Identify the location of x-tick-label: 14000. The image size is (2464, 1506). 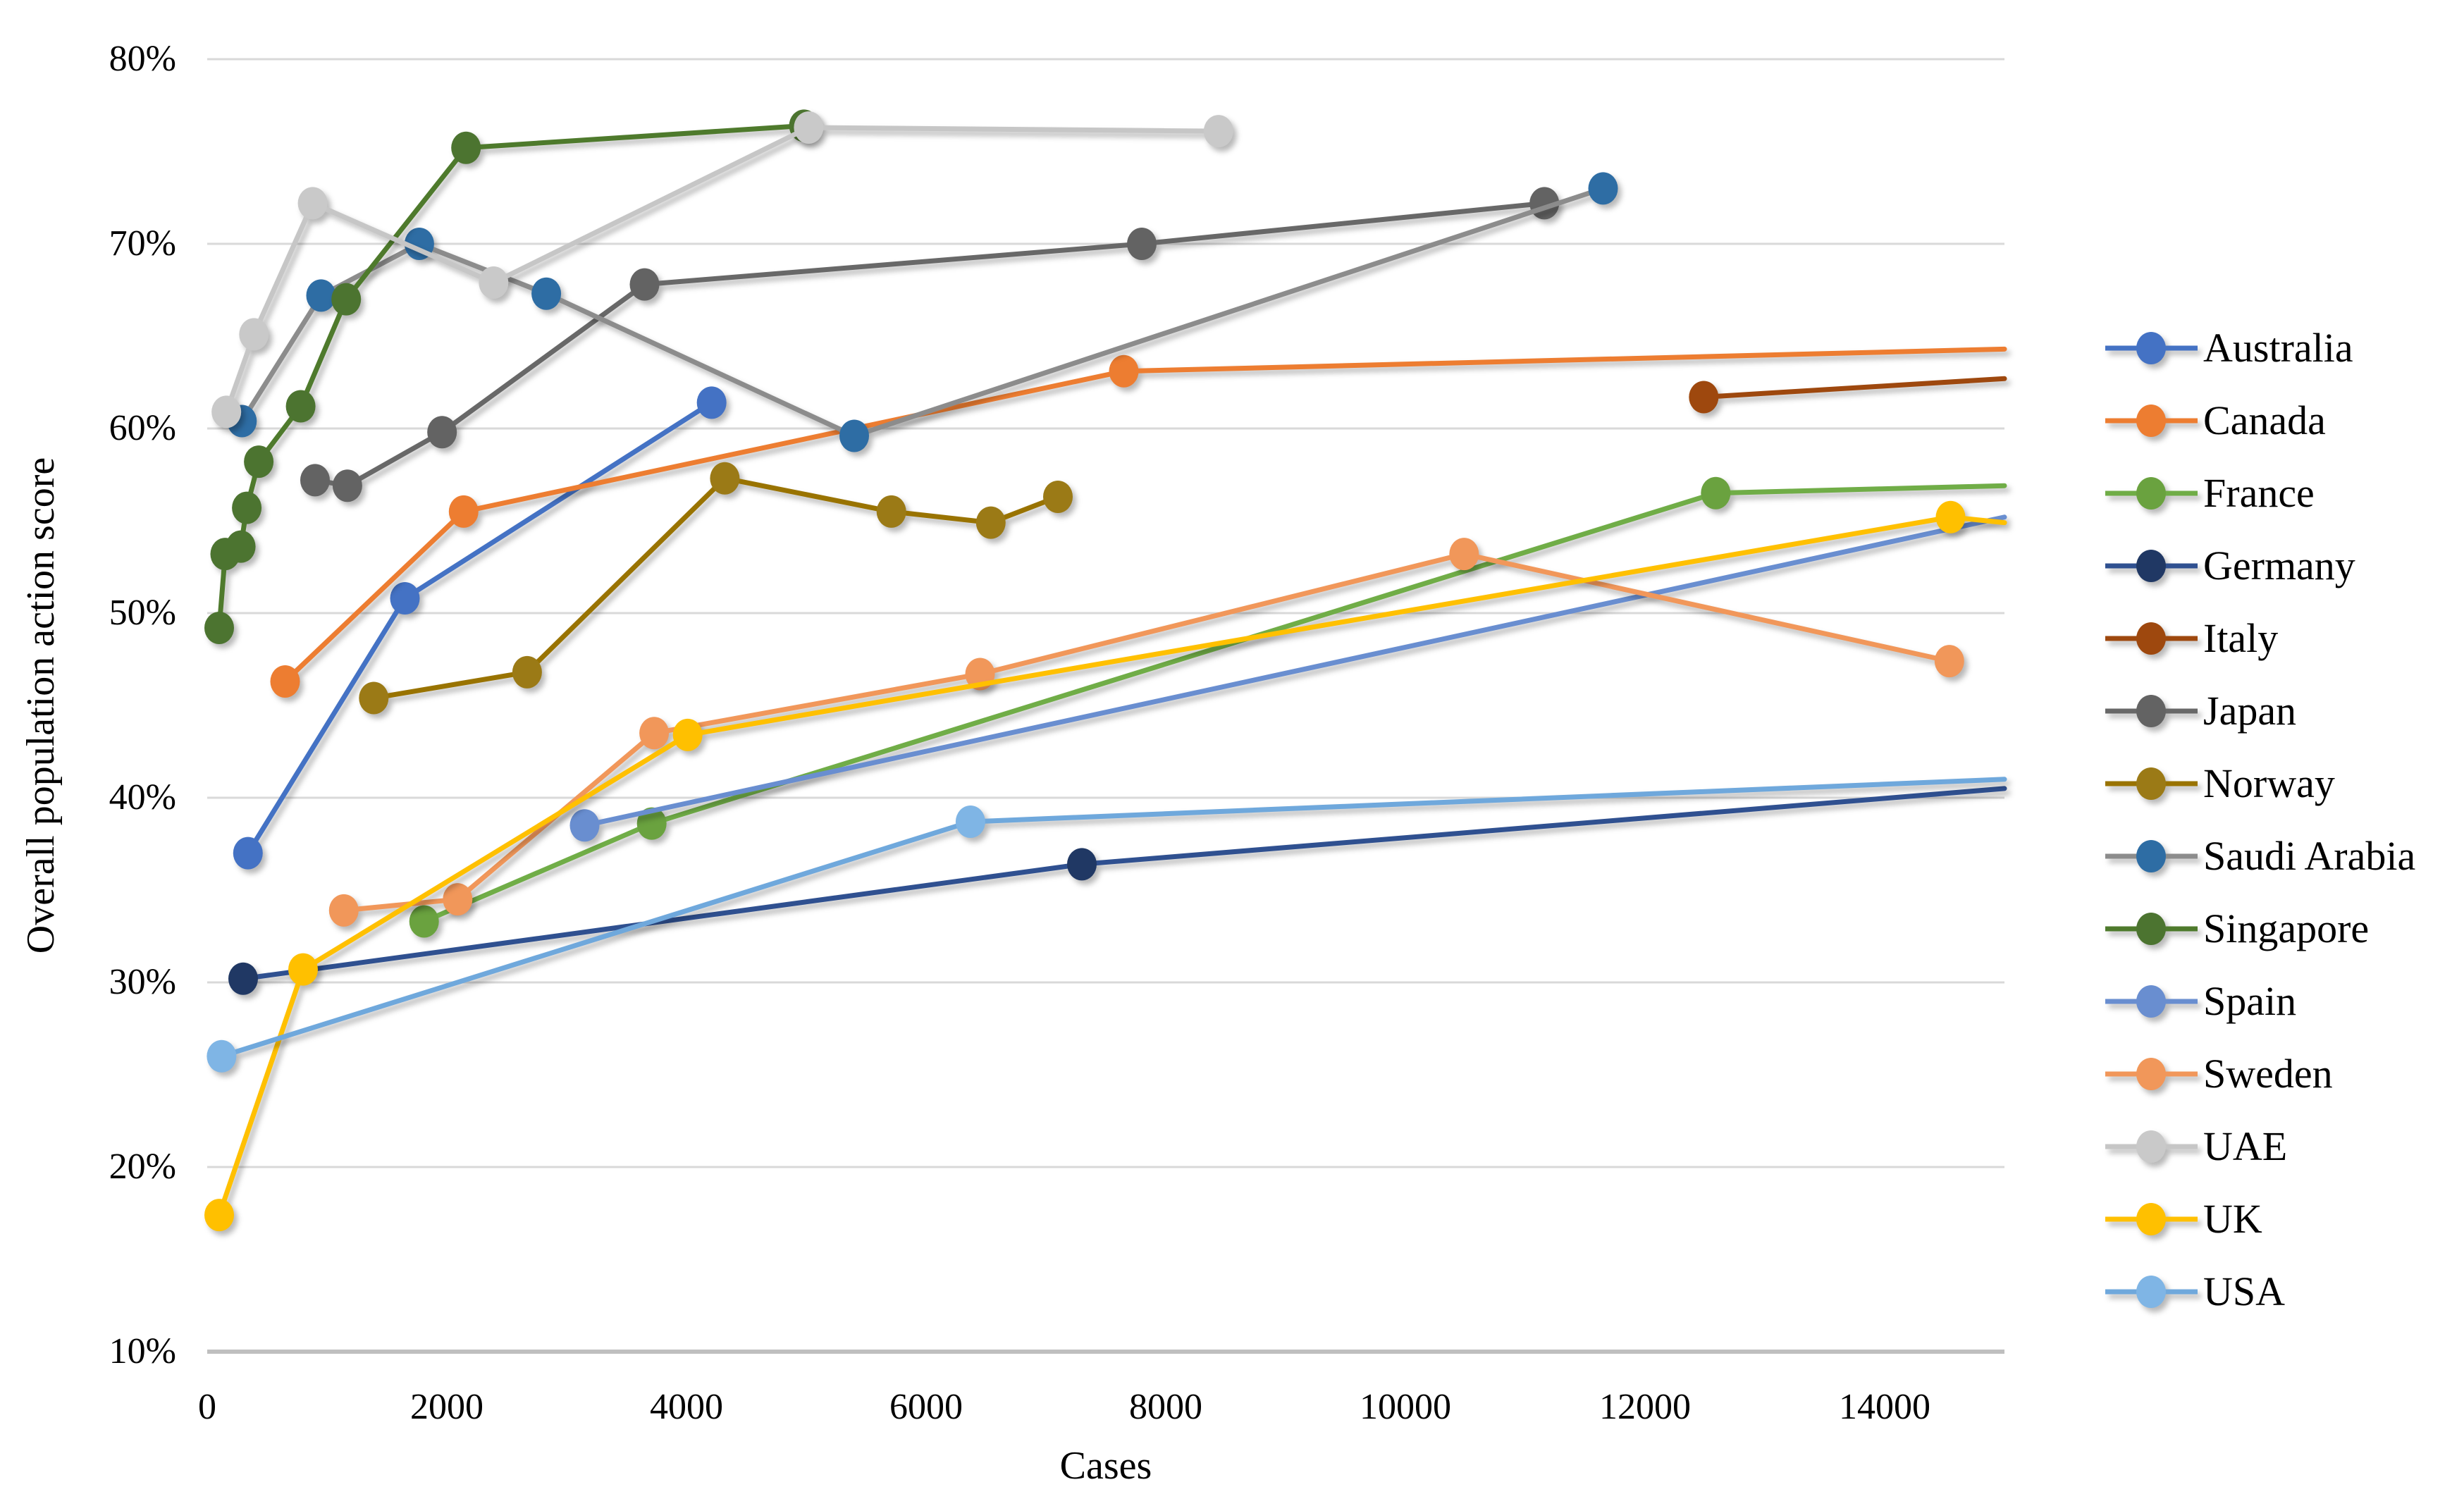
(1884, 1407).